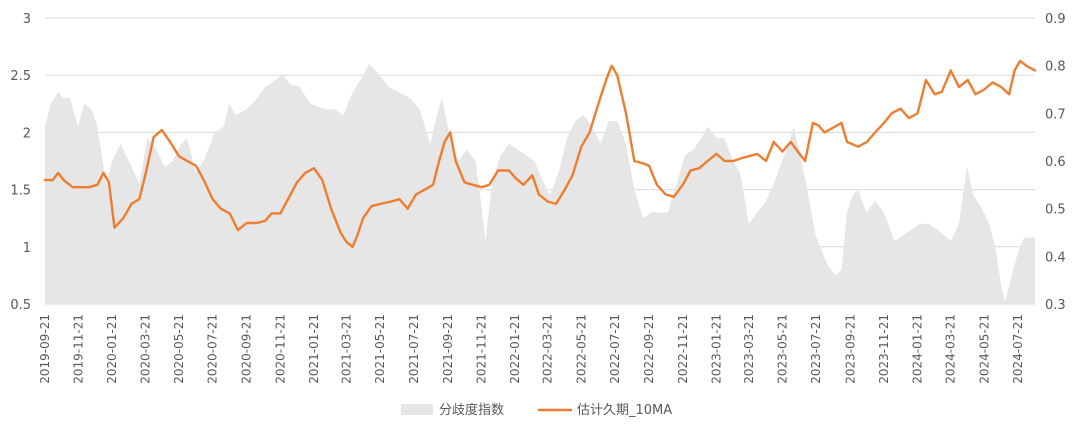 The width and height of the screenshot is (1080, 437). What do you see at coordinates (380, 349) in the screenshot?
I see `x-tick-label: 2021-05-21` at bounding box center [380, 349].